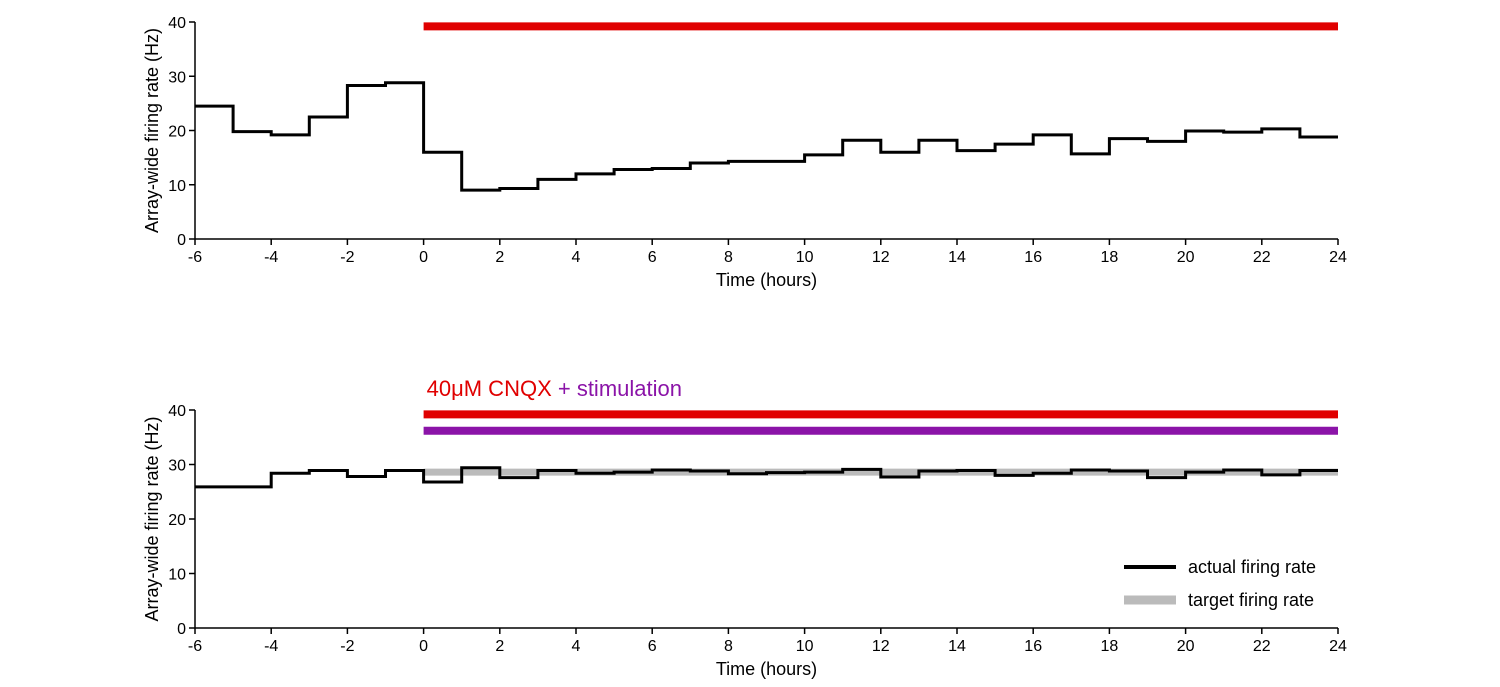 The image size is (1500, 687). Describe the element at coordinates (489, 388) in the screenshot. I see `annotation-cnqx: 40μM CNQX` at that location.